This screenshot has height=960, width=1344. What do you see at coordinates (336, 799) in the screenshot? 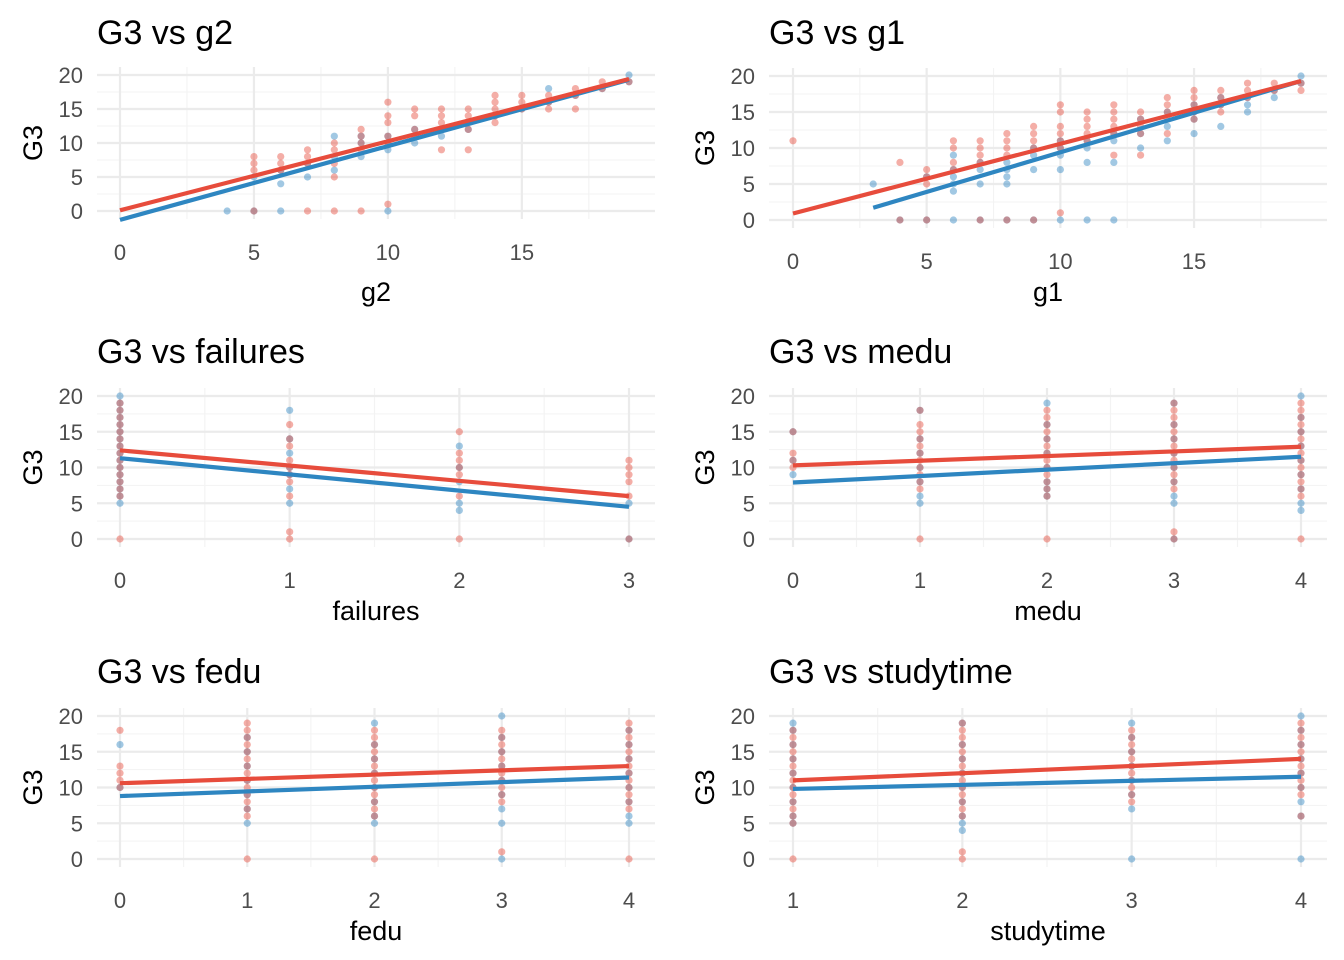
I see `panel-4: 0 5 10 15 20 0 1 2 3 4 G3 vs fedu fedu G3` at bounding box center [336, 799].